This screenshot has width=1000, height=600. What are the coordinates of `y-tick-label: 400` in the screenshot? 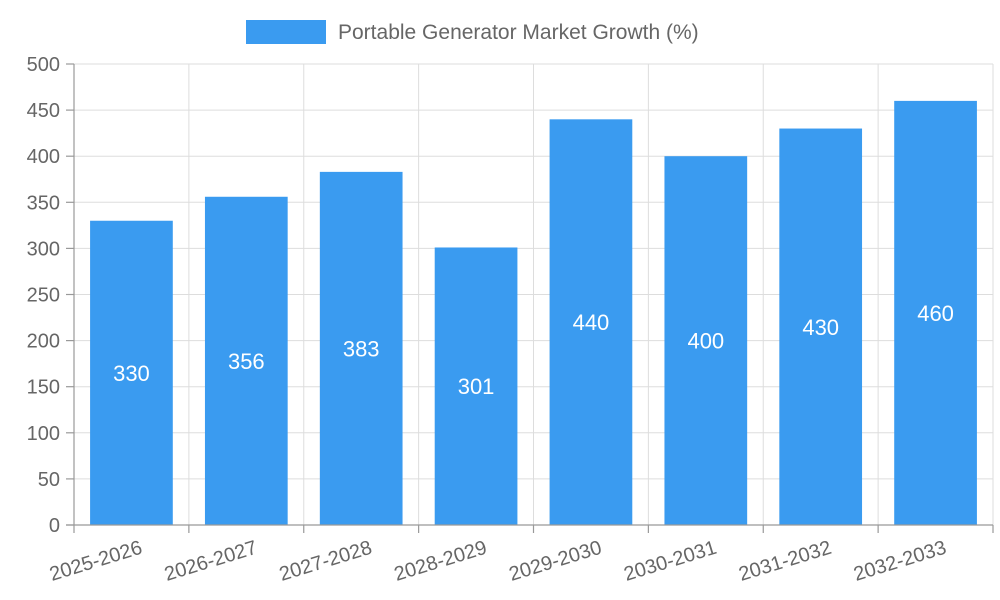 It's located at (43, 157).